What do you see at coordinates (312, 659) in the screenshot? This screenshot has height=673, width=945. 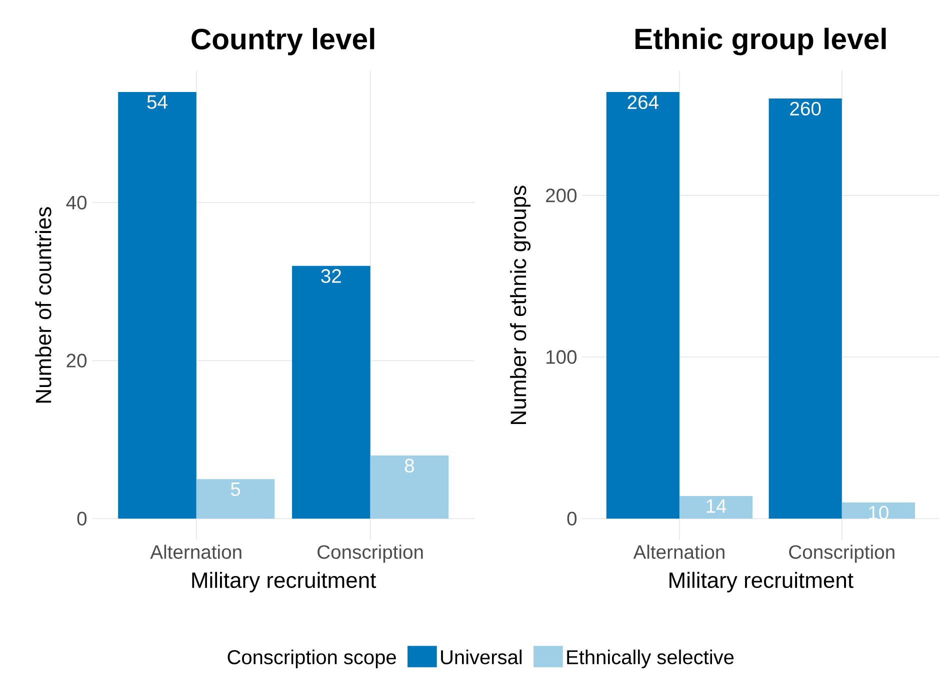 I see `legend-title: Conscription scope` at bounding box center [312, 659].